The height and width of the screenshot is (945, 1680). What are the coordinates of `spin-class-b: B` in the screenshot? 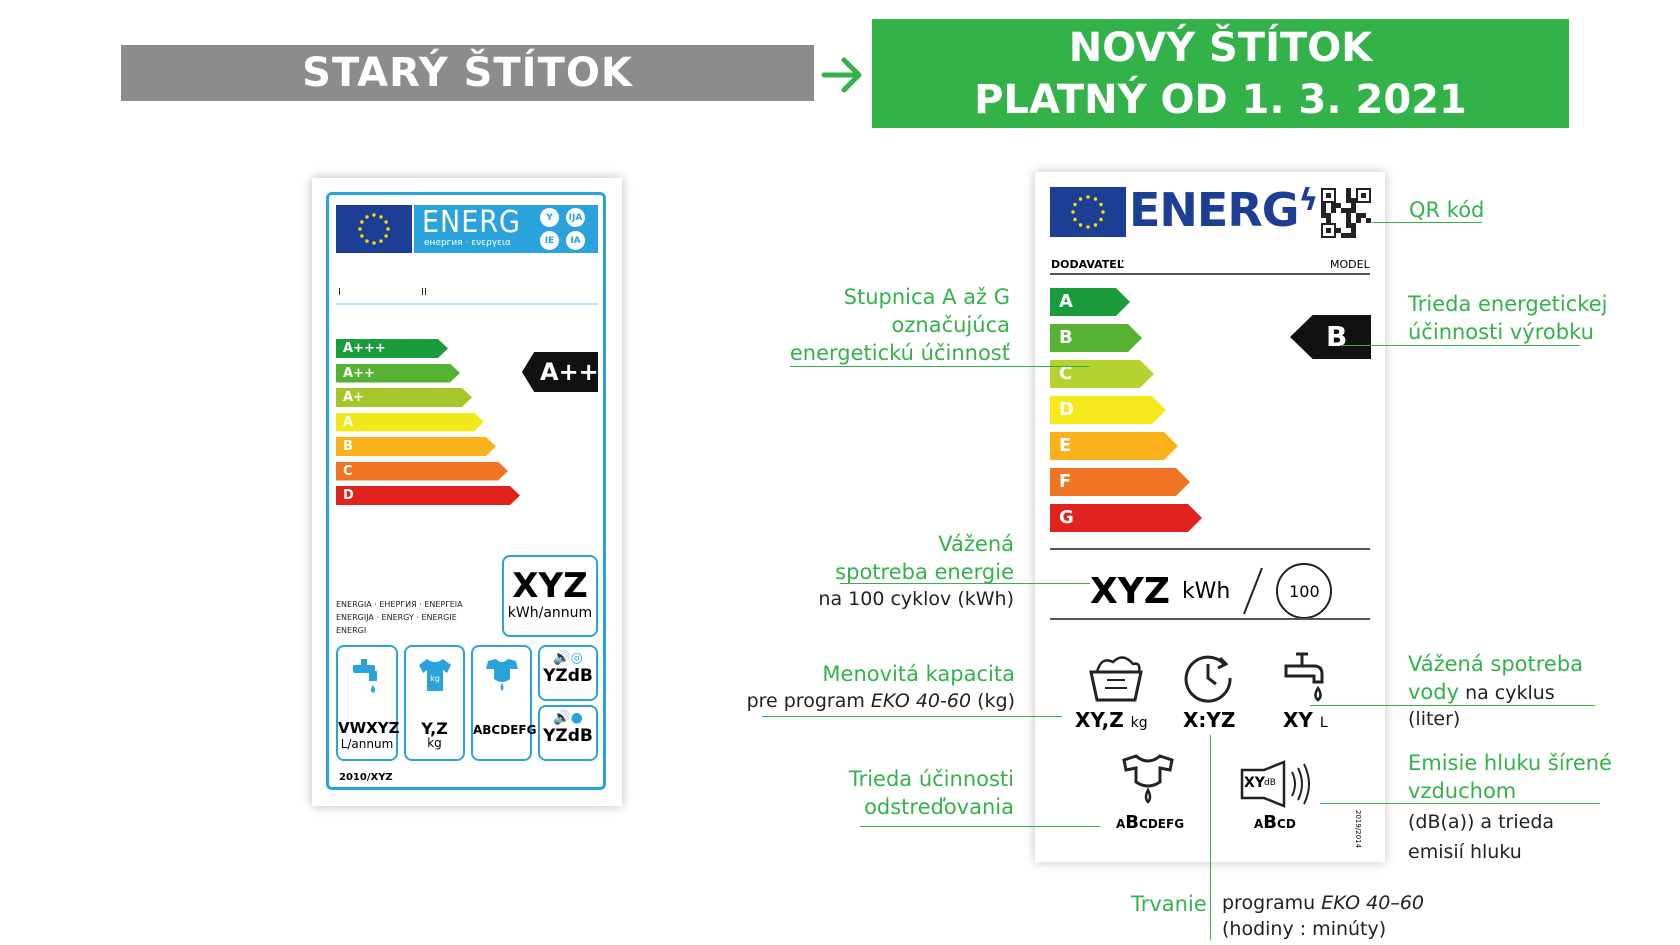 It's located at (1132, 822).